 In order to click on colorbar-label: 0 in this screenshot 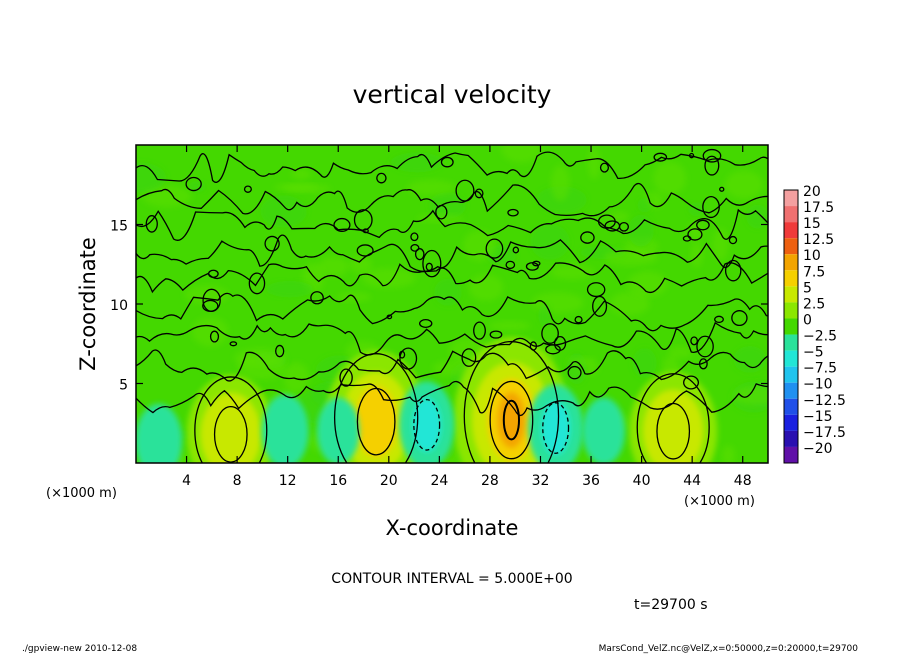, I will do `click(807, 320)`.